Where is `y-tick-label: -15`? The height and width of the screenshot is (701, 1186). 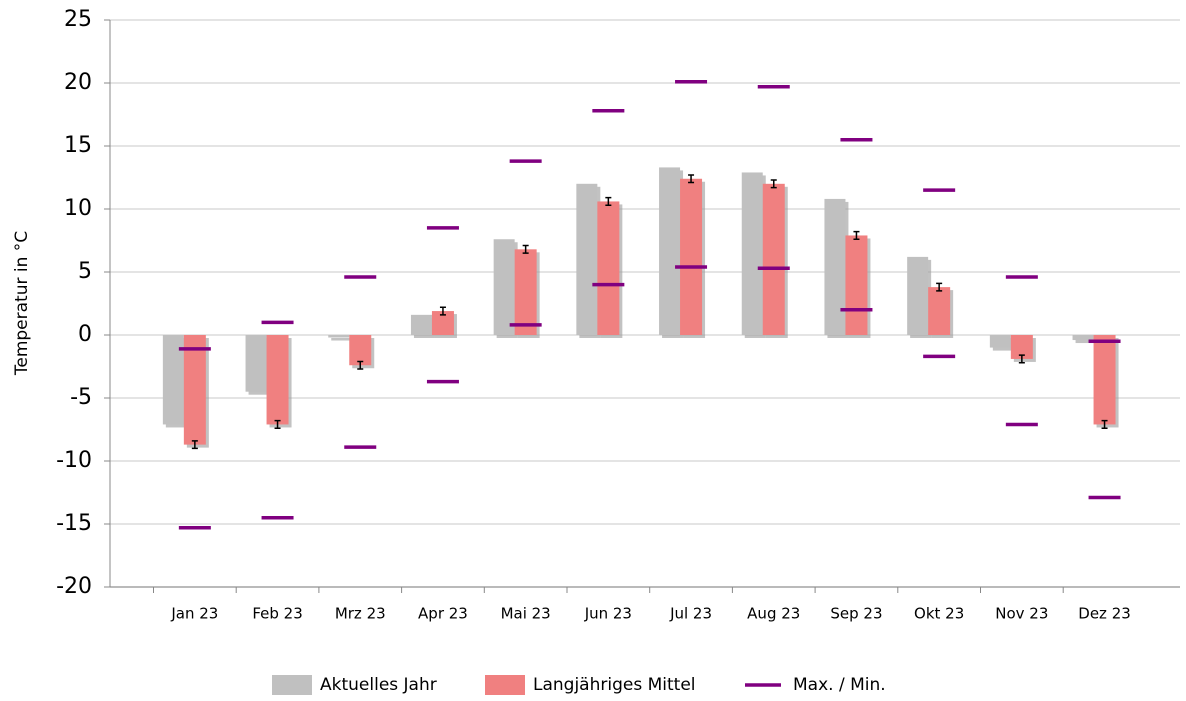 y-tick-label: -15 is located at coordinates (74, 523).